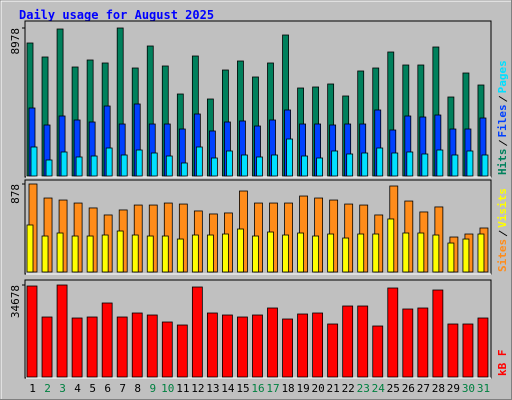 The height and width of the screenshot is (400, 512). Describe the element at coordinates (77, 388) in the screenshot. I see `x-tick-label: 4` at that location.